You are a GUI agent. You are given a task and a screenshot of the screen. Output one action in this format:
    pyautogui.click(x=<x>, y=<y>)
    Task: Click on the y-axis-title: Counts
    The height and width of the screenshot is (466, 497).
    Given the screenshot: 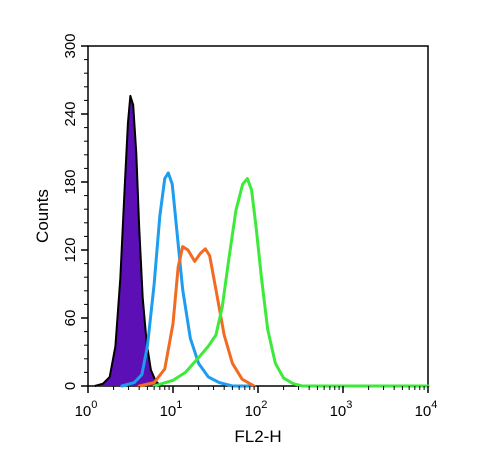 What is the action you would take?
    pyautogui.click(x=42, y=216)
    